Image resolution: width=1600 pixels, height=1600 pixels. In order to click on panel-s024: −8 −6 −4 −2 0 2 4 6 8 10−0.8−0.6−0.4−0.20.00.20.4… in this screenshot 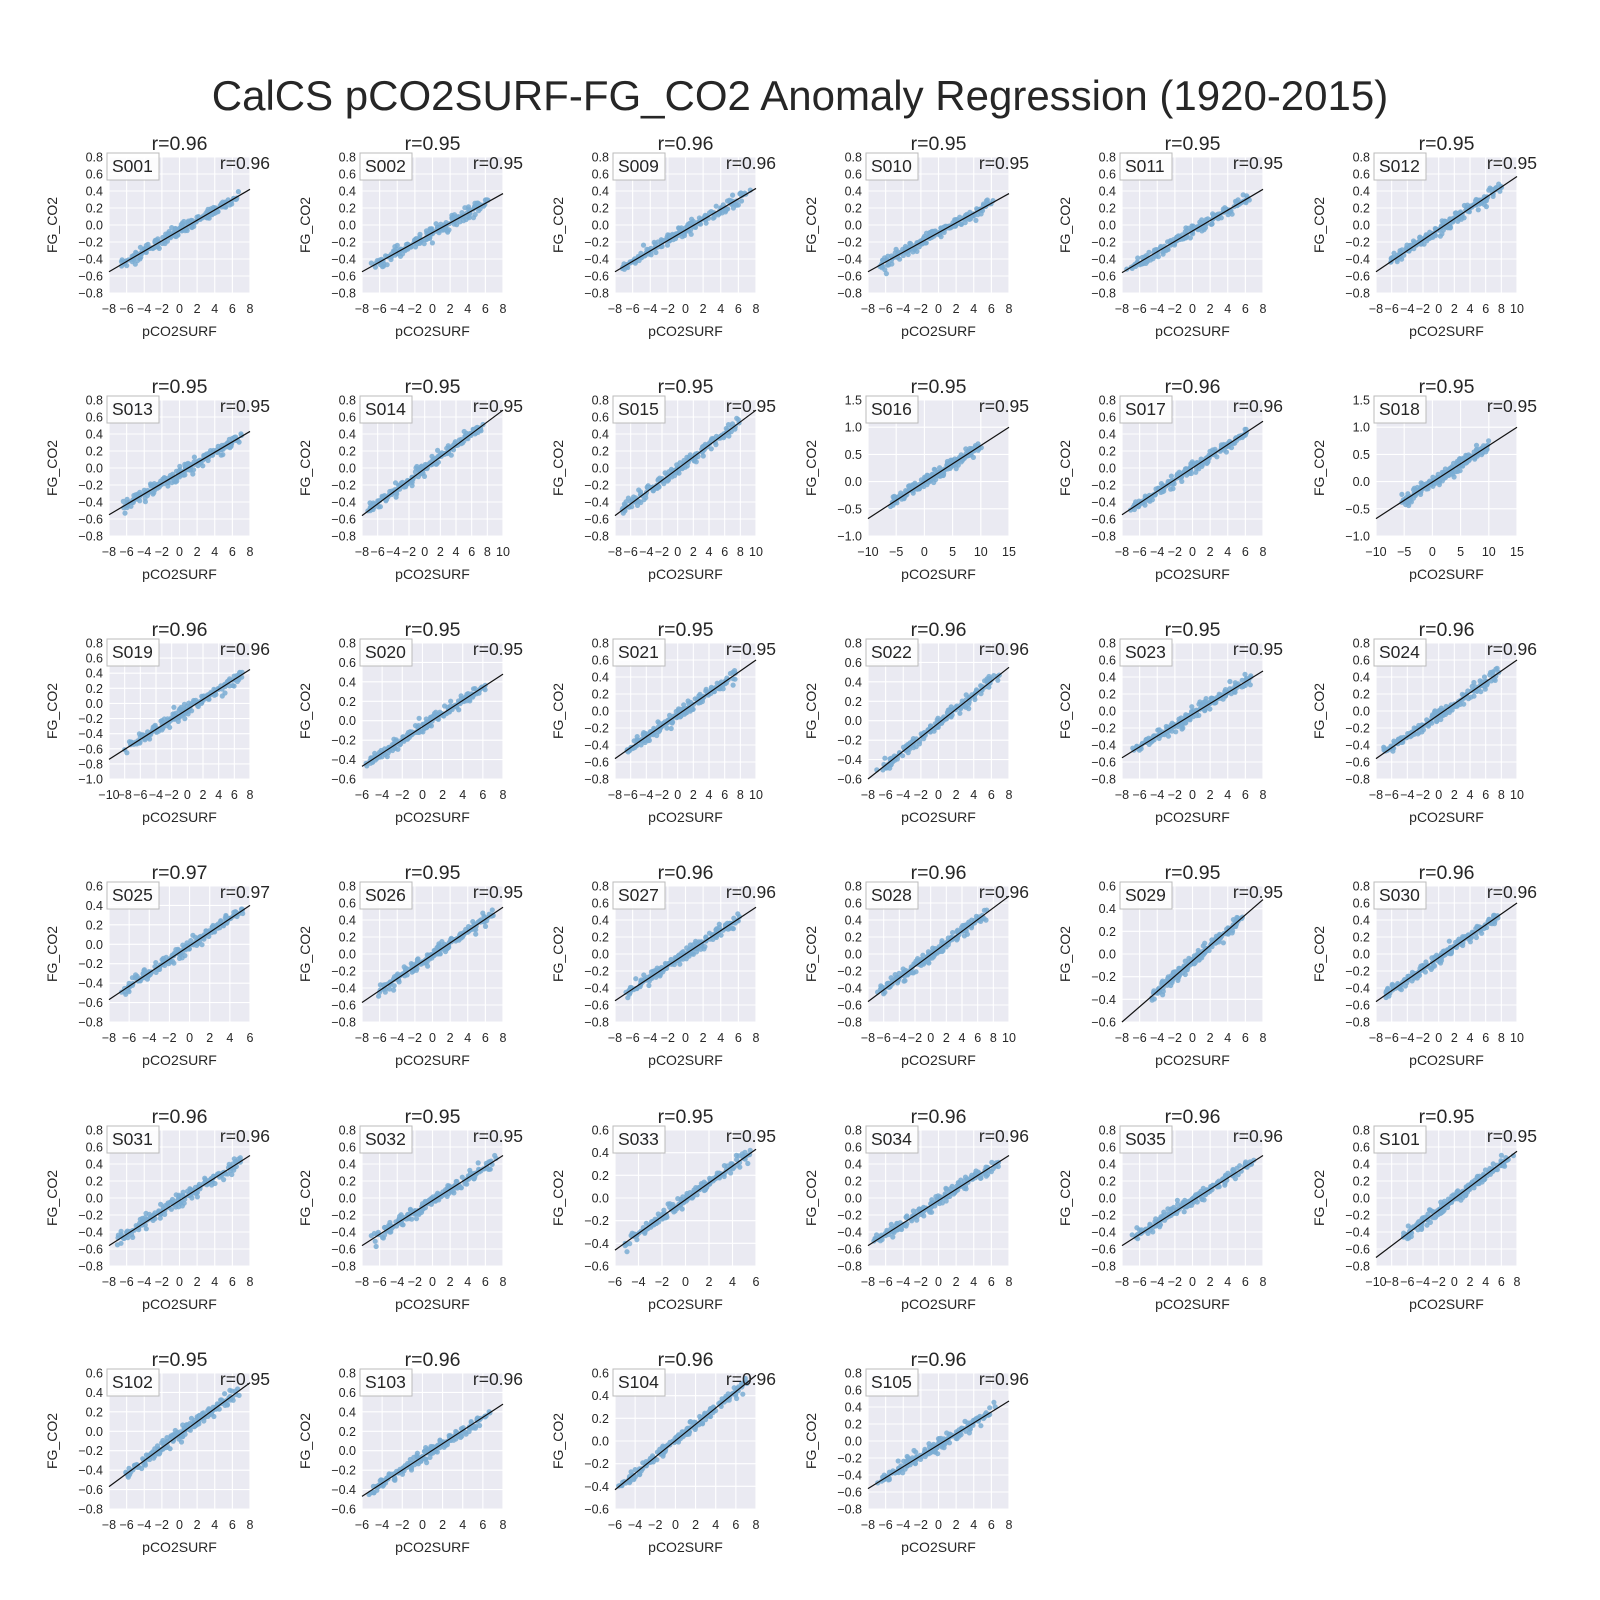, I will do `click(1424, 722)`.